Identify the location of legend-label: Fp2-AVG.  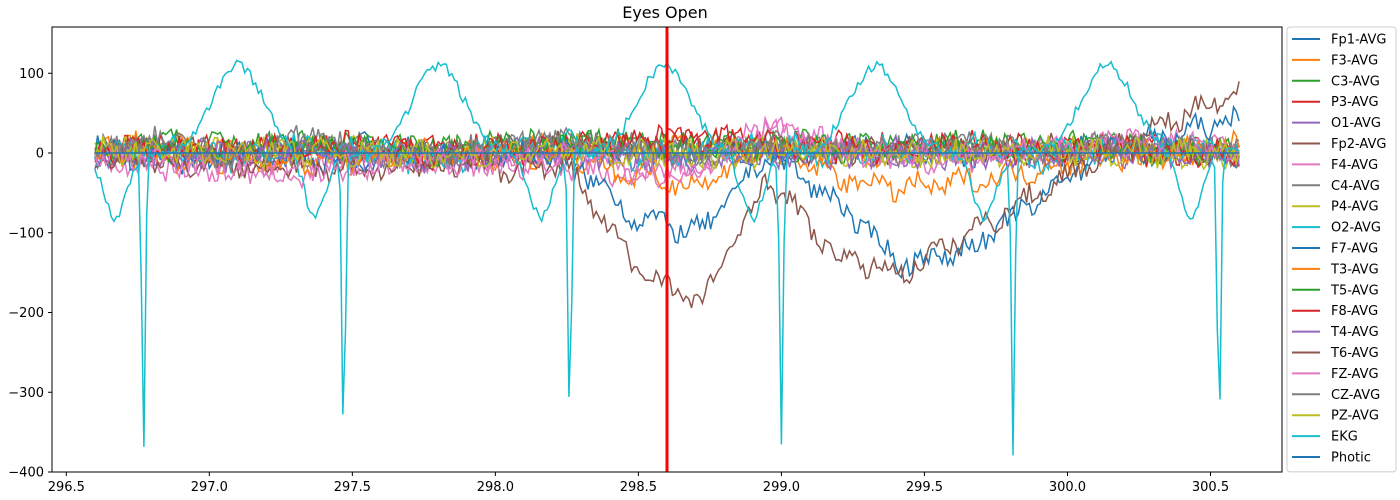
(1358, 144).